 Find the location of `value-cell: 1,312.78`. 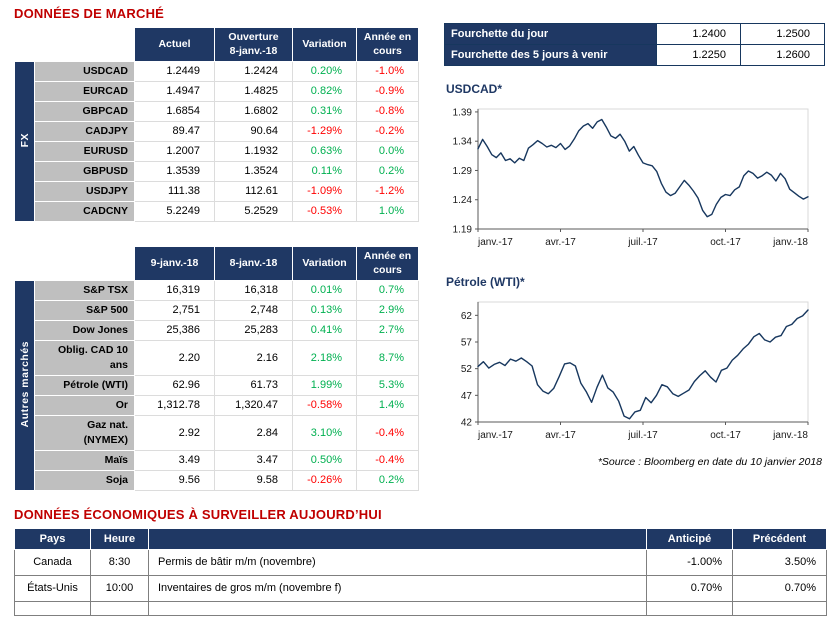

value-cell: 1,312.78 is located at coordinates (174, 405).